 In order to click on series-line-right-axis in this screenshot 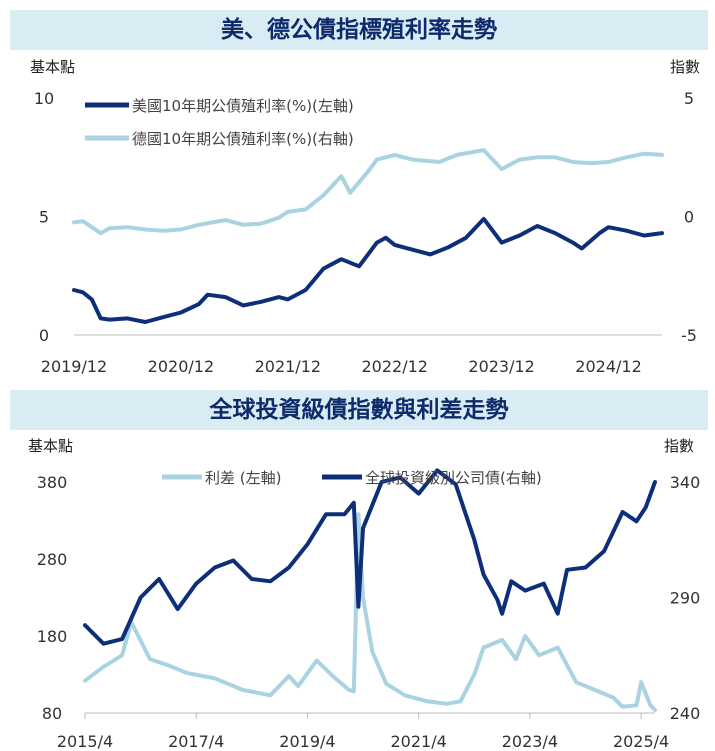, I will do `click(368, 192)`.